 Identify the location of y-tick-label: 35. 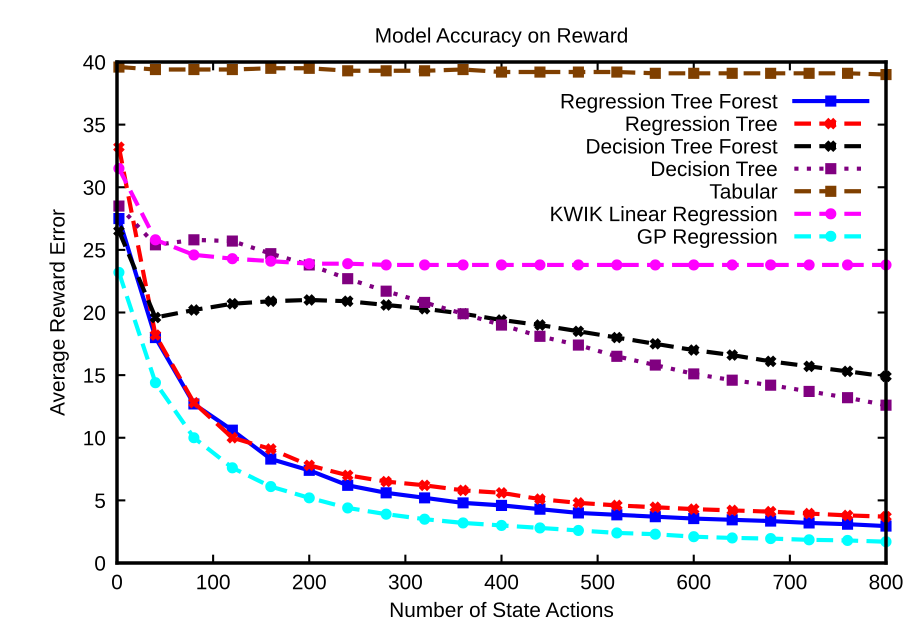
(95, 125).